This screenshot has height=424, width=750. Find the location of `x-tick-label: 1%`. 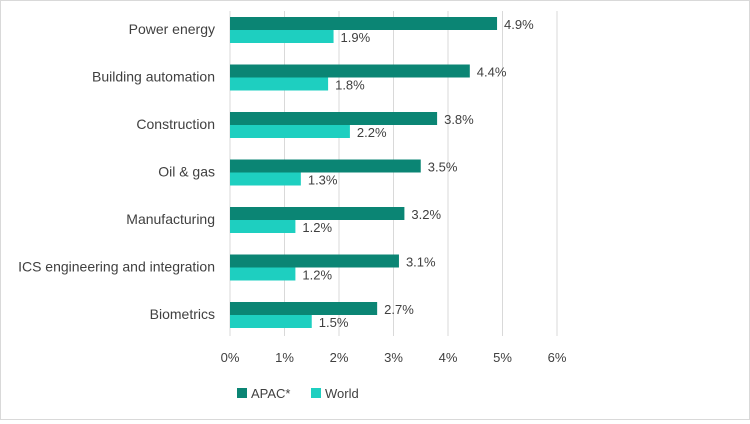

x-tick-label: 1% is located at coordinates (284, 357).